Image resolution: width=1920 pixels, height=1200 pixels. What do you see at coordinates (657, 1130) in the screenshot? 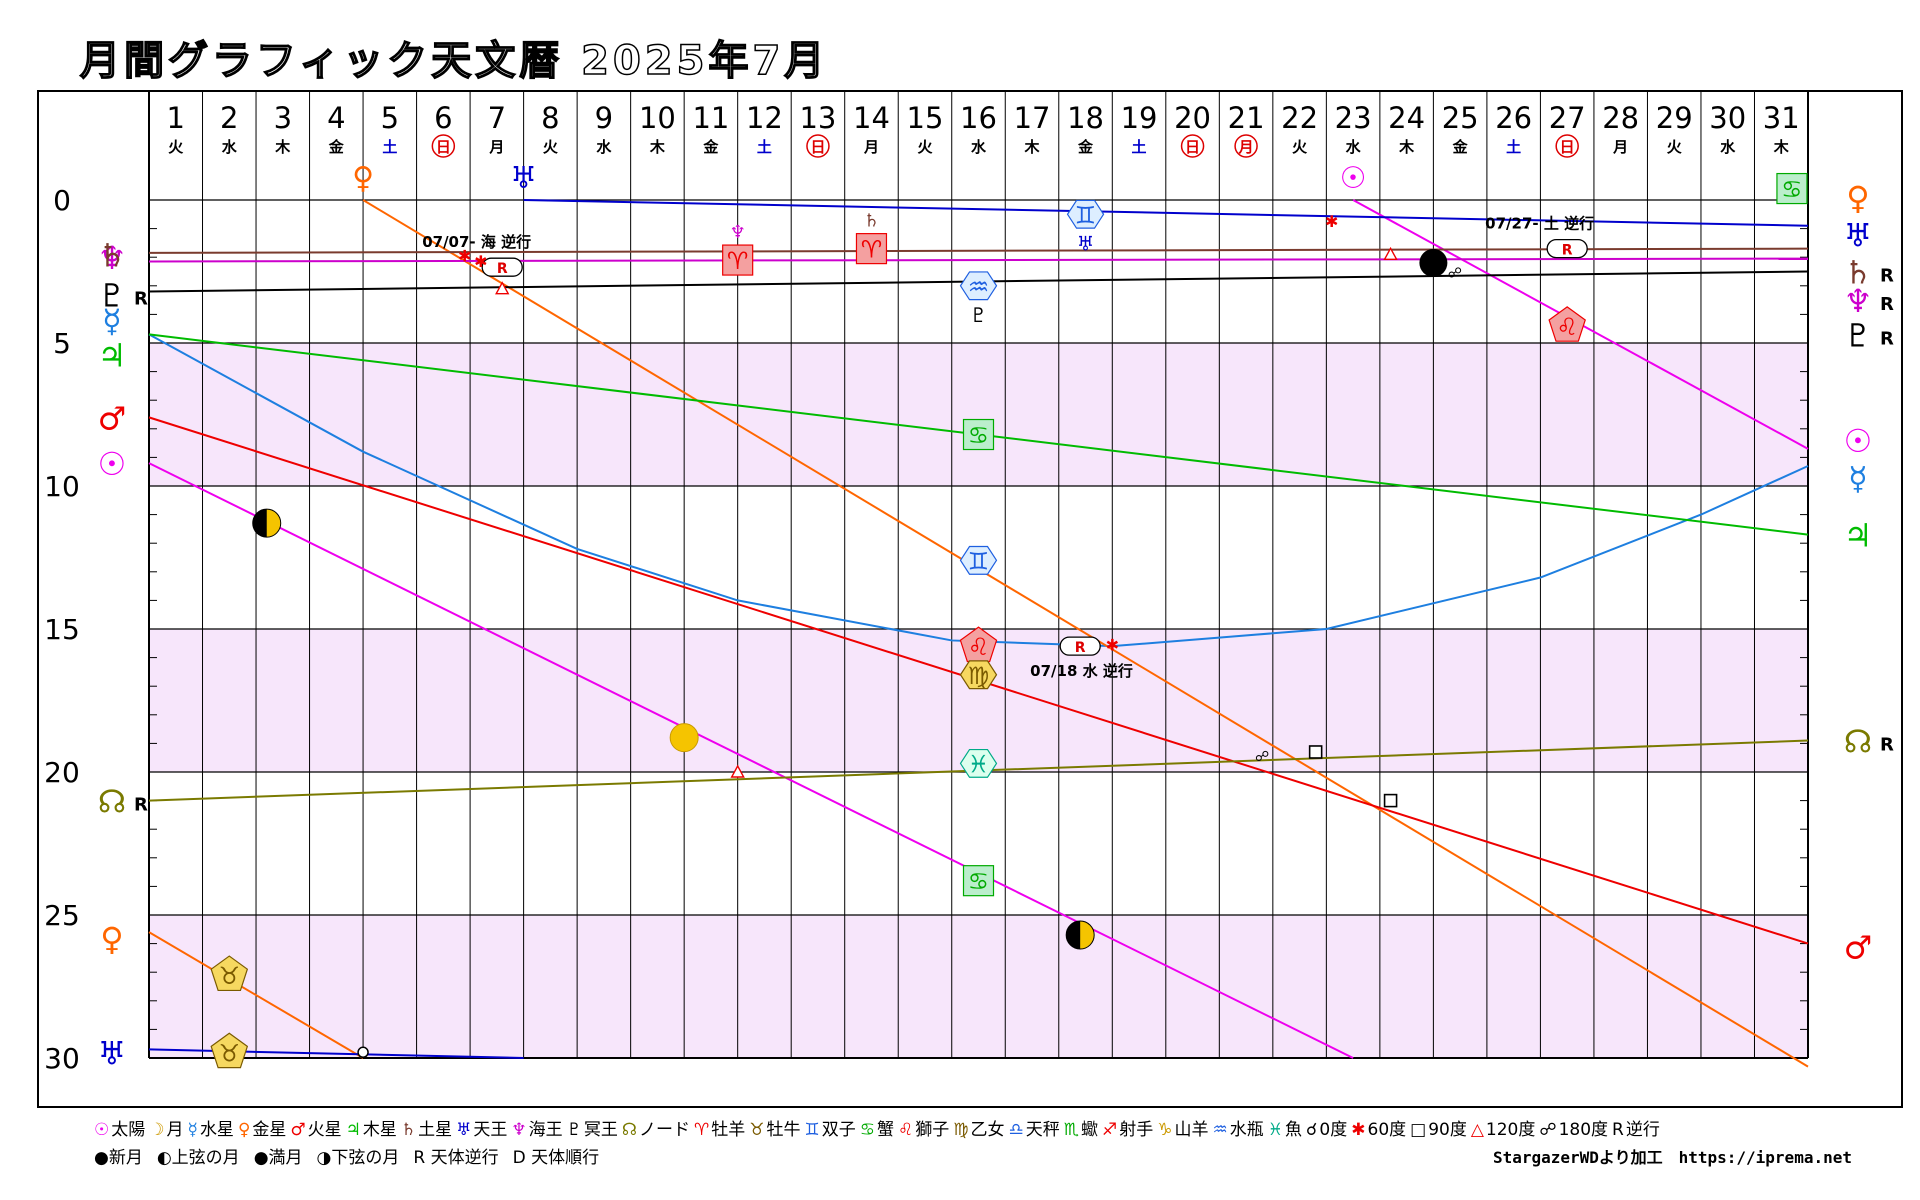
I see `legend-item: ☊ ノード` at bounding box center [657, 1130].